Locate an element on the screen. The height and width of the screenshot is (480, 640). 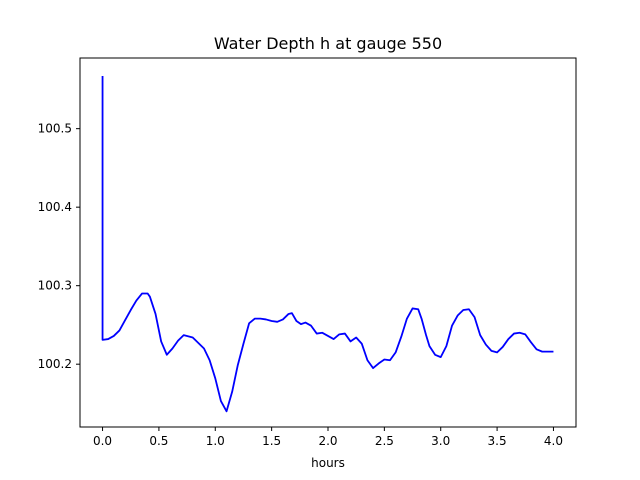
y-axis: 100.2 100.3 100.4 100.5 is located at coordinates (59, 246).